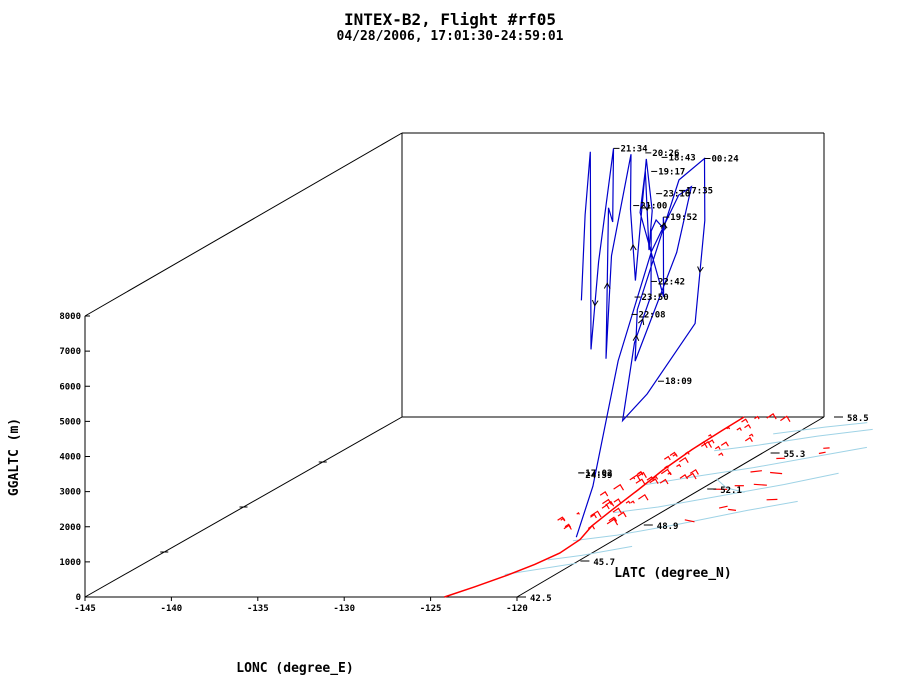 Image resolution: width=900 pixels, height=683 pixels. What do you see at coordinates (258, 609) in the screenshot?
I see `x-tick-label: -135` at bounding box center [258, 609].